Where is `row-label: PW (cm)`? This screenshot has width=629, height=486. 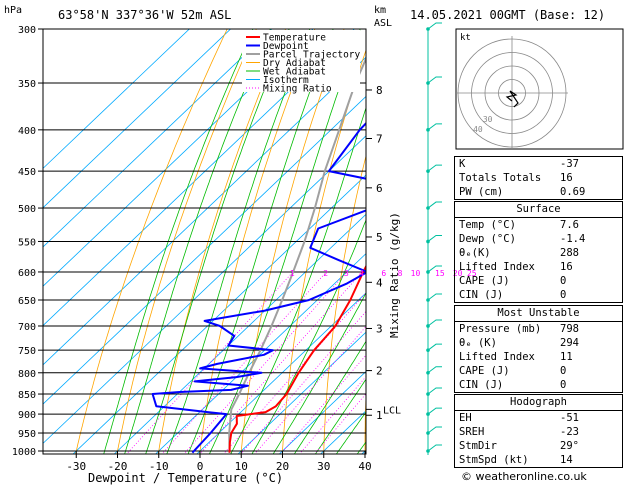 row-label: PW (cm) is located at coordinates (481, 192).